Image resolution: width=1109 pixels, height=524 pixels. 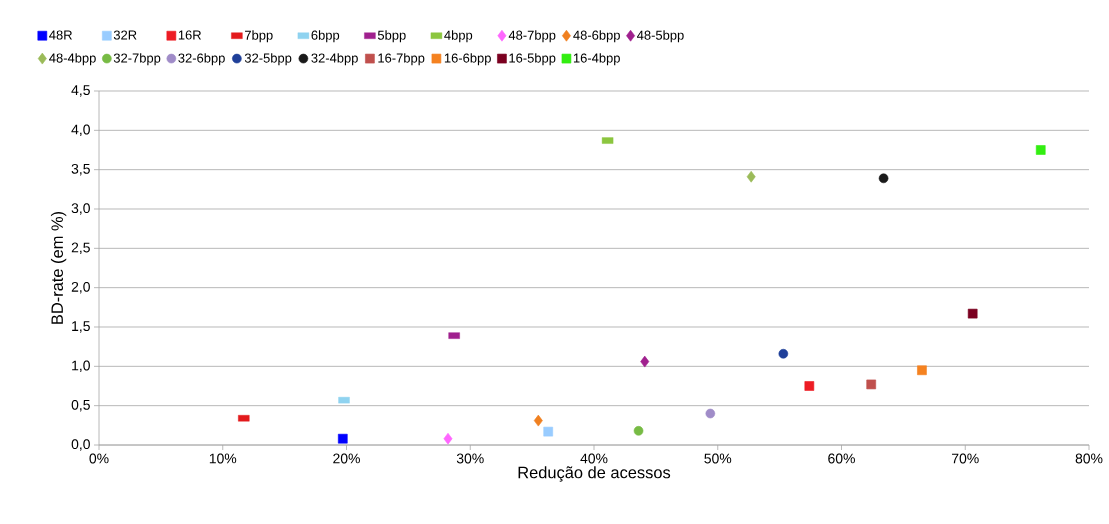 I want to click on y-tick-label: 2,0, so click(x=80, y=287).